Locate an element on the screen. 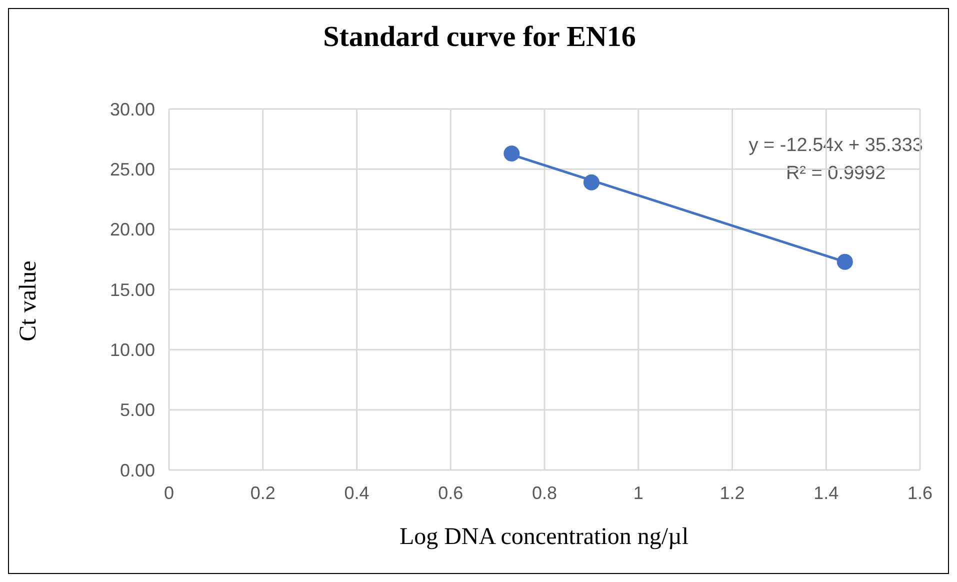 This screenshot has width=957, height=582. y-tick-label: 15.00 is located at coordinates (132, 290).